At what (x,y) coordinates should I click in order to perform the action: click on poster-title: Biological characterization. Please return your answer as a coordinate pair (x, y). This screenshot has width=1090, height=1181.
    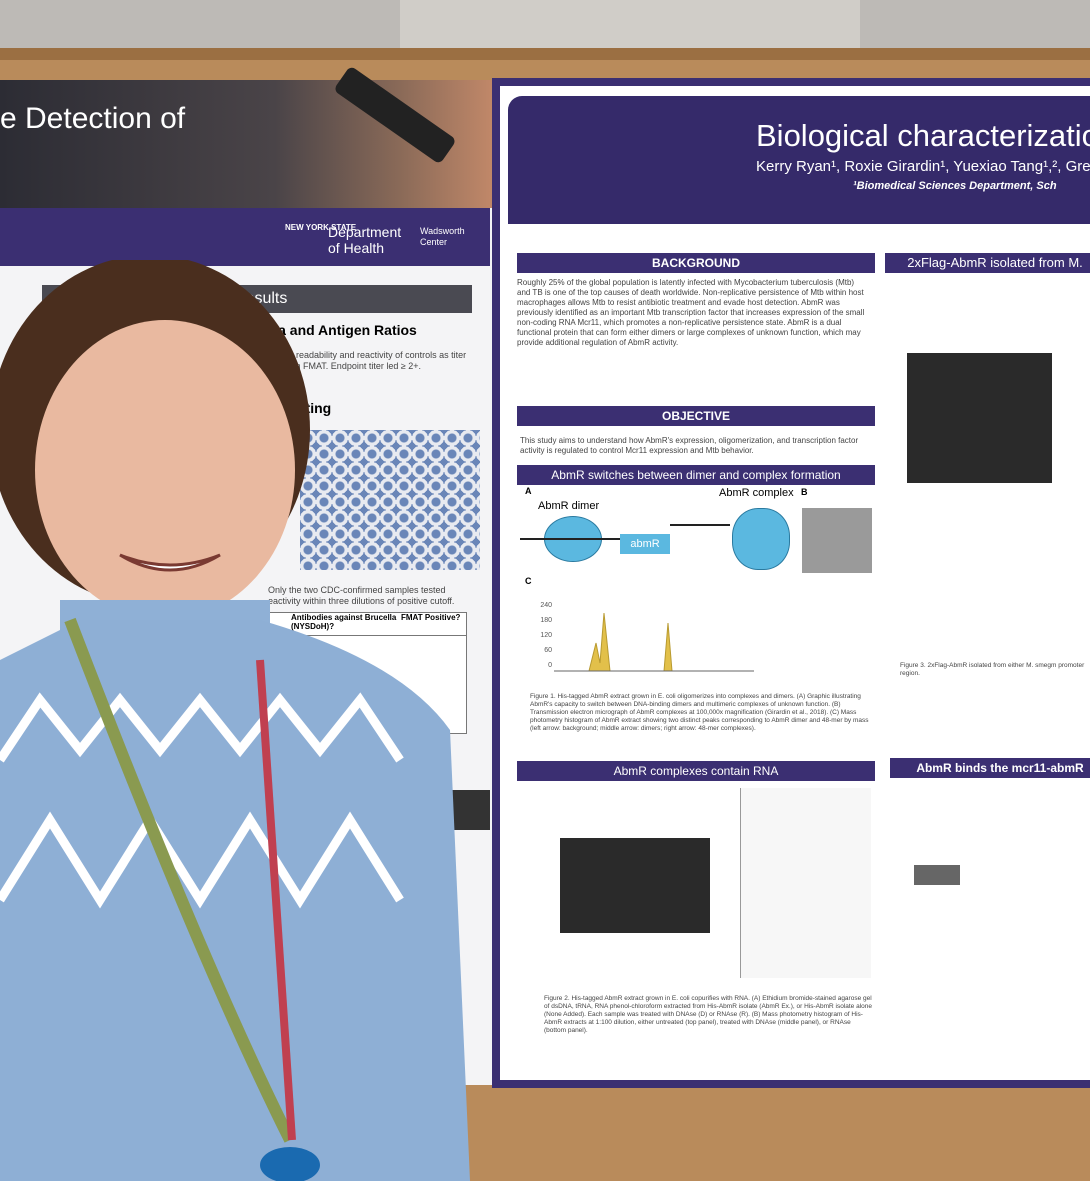
    Looking at the image, I should click on (923, 135).